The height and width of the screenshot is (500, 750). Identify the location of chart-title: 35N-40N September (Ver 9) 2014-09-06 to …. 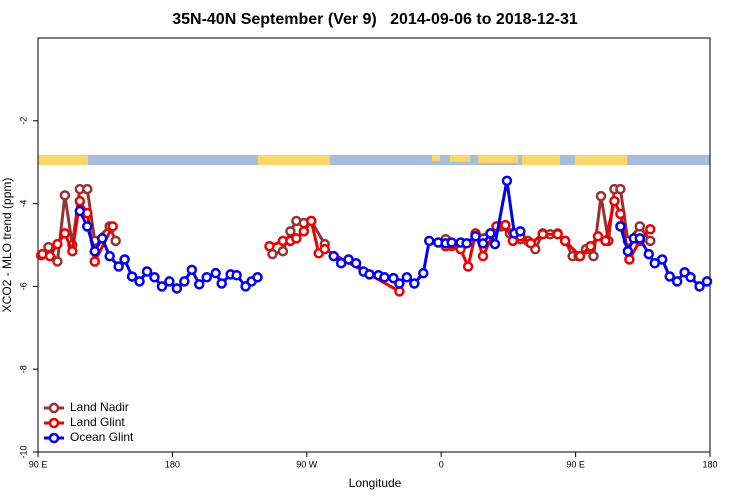
(375, 19).